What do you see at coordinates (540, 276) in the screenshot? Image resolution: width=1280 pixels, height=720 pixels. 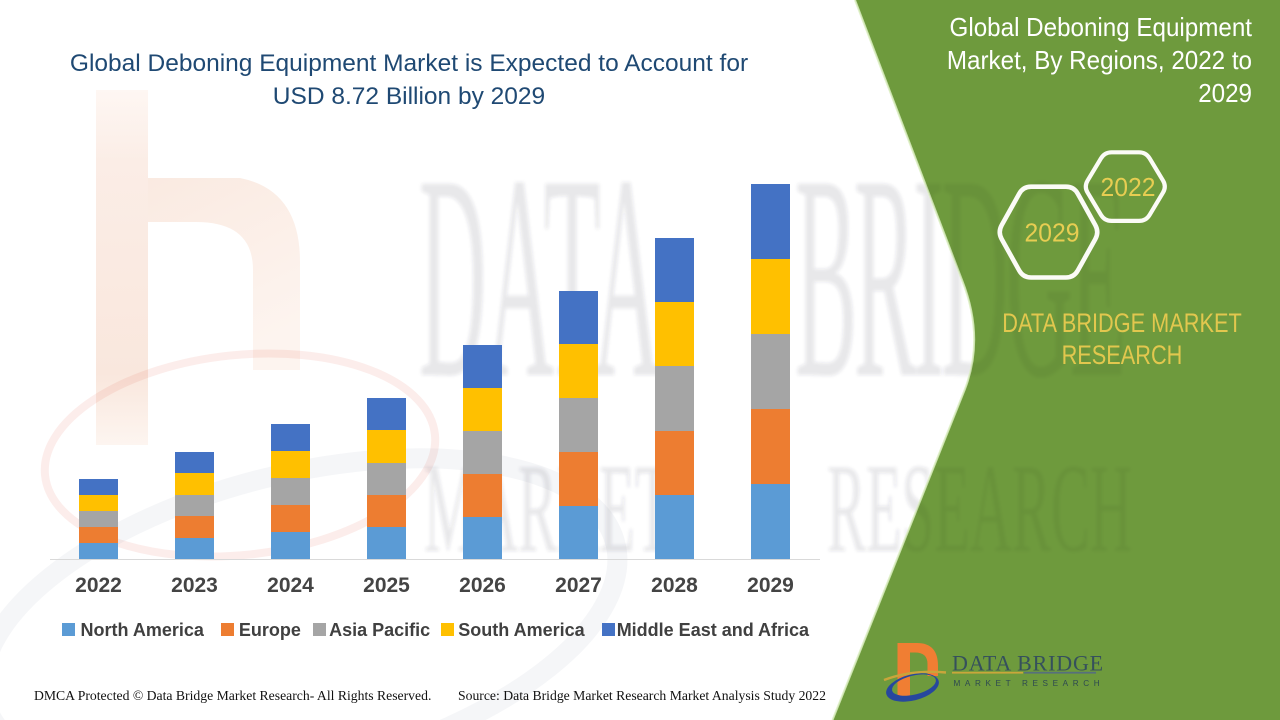 I see `svg-text: DATA` at bounding box center [540, 276].